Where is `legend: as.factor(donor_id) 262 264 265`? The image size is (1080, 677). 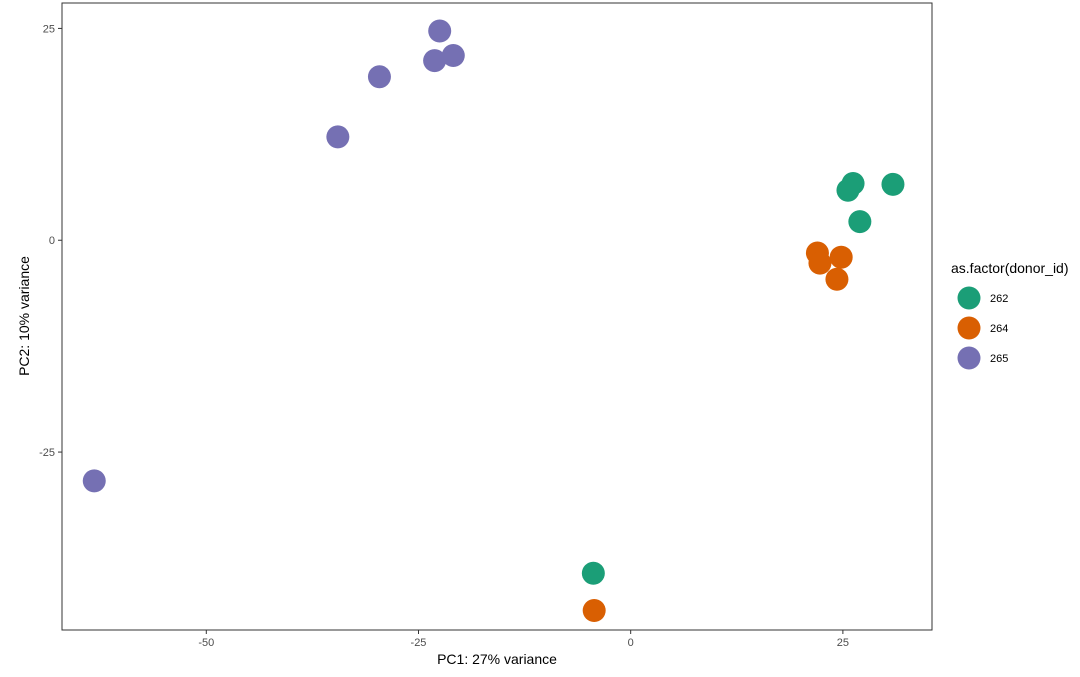
legend: as.factor(donor_id) 262 264 265 is located at coordinates (1010, 315).